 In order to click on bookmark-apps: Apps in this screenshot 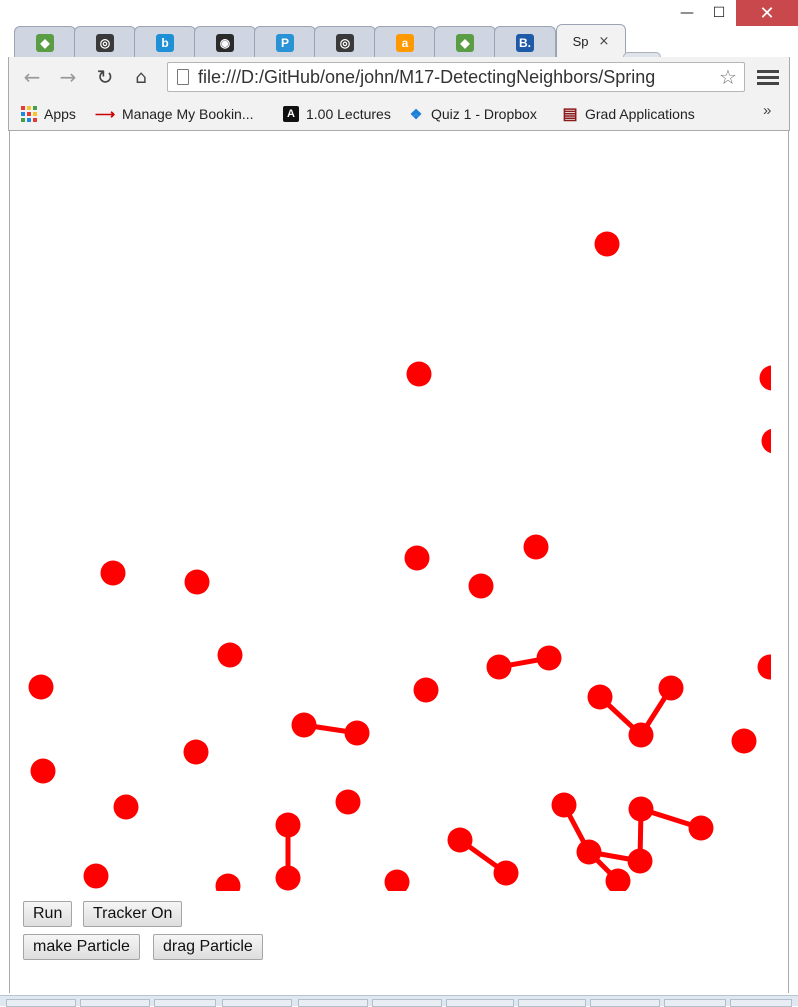, I will do `click(48, 114)`.